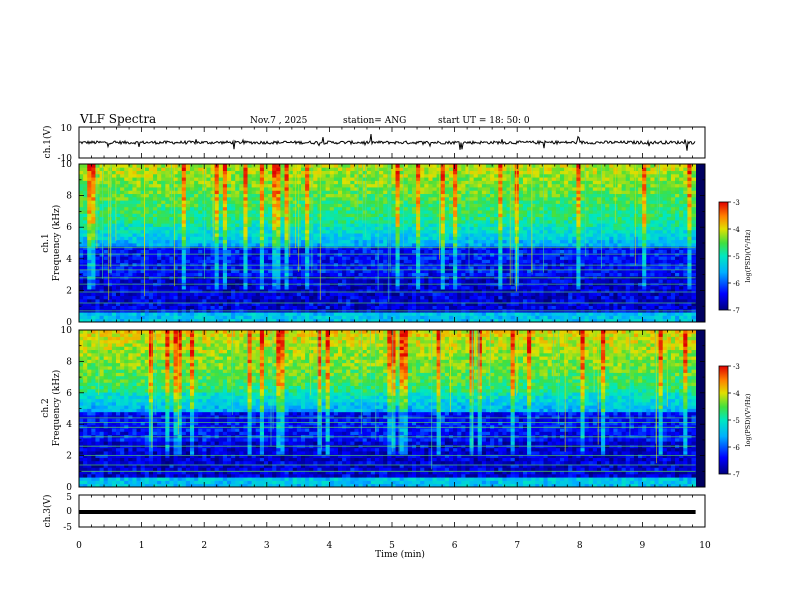 The height and width of the screenshot is (612, 792). Describe the element at coordinates (79, 546) in the screenshot. I see `x-tick-label: 0` at that location.